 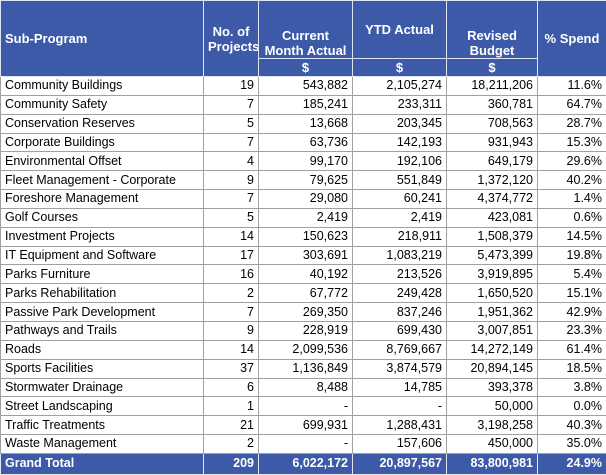 What do you see at coordinates (305, 463) in the screenshot?
I see `cell: 6,022,172` at bounding box center [305, 463].